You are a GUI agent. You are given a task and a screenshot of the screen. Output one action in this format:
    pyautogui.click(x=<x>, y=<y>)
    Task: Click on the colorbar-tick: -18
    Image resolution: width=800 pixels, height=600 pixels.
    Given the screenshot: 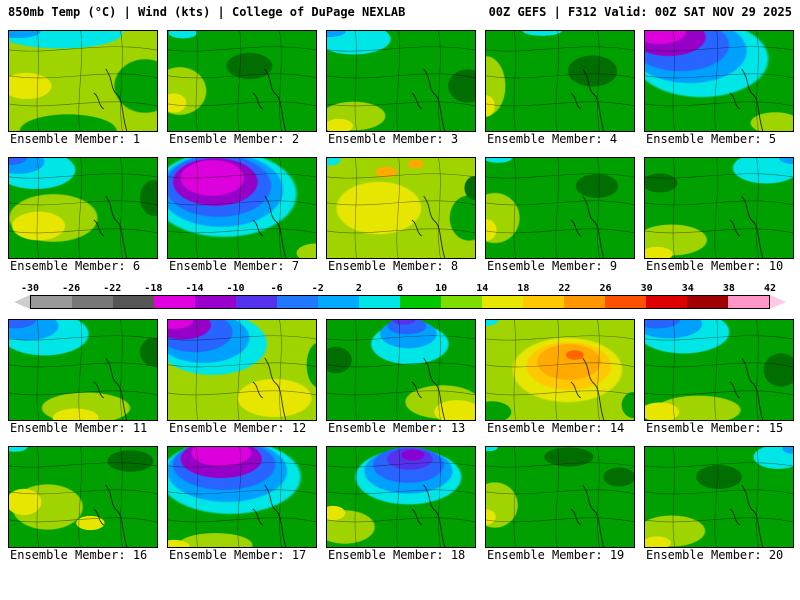 What is the action you would take?
    pyautogui.click(x=153, y=288)
    